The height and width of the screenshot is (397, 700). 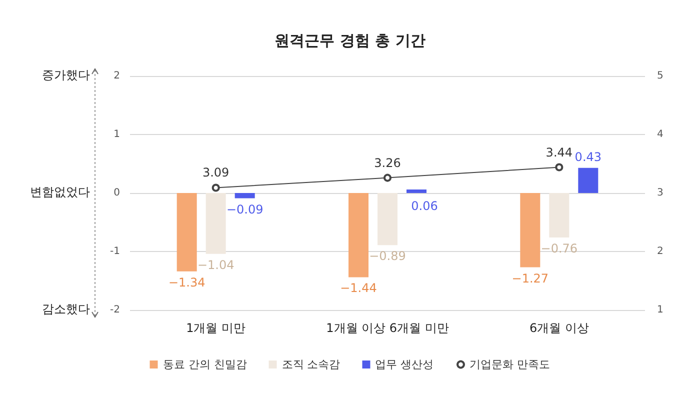 What do you see at coordinates (115, 251) in the screenshot?
I see `y-tick-label: -1` at bounding box center [115, 251].